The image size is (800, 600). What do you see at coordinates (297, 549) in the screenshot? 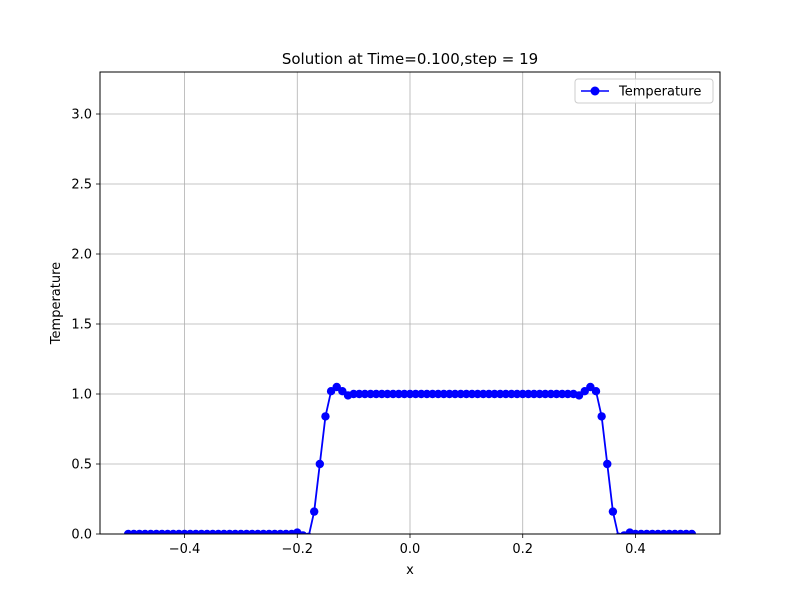
I see `x-tick-label: −0.2` at bounding box center [297, 549].